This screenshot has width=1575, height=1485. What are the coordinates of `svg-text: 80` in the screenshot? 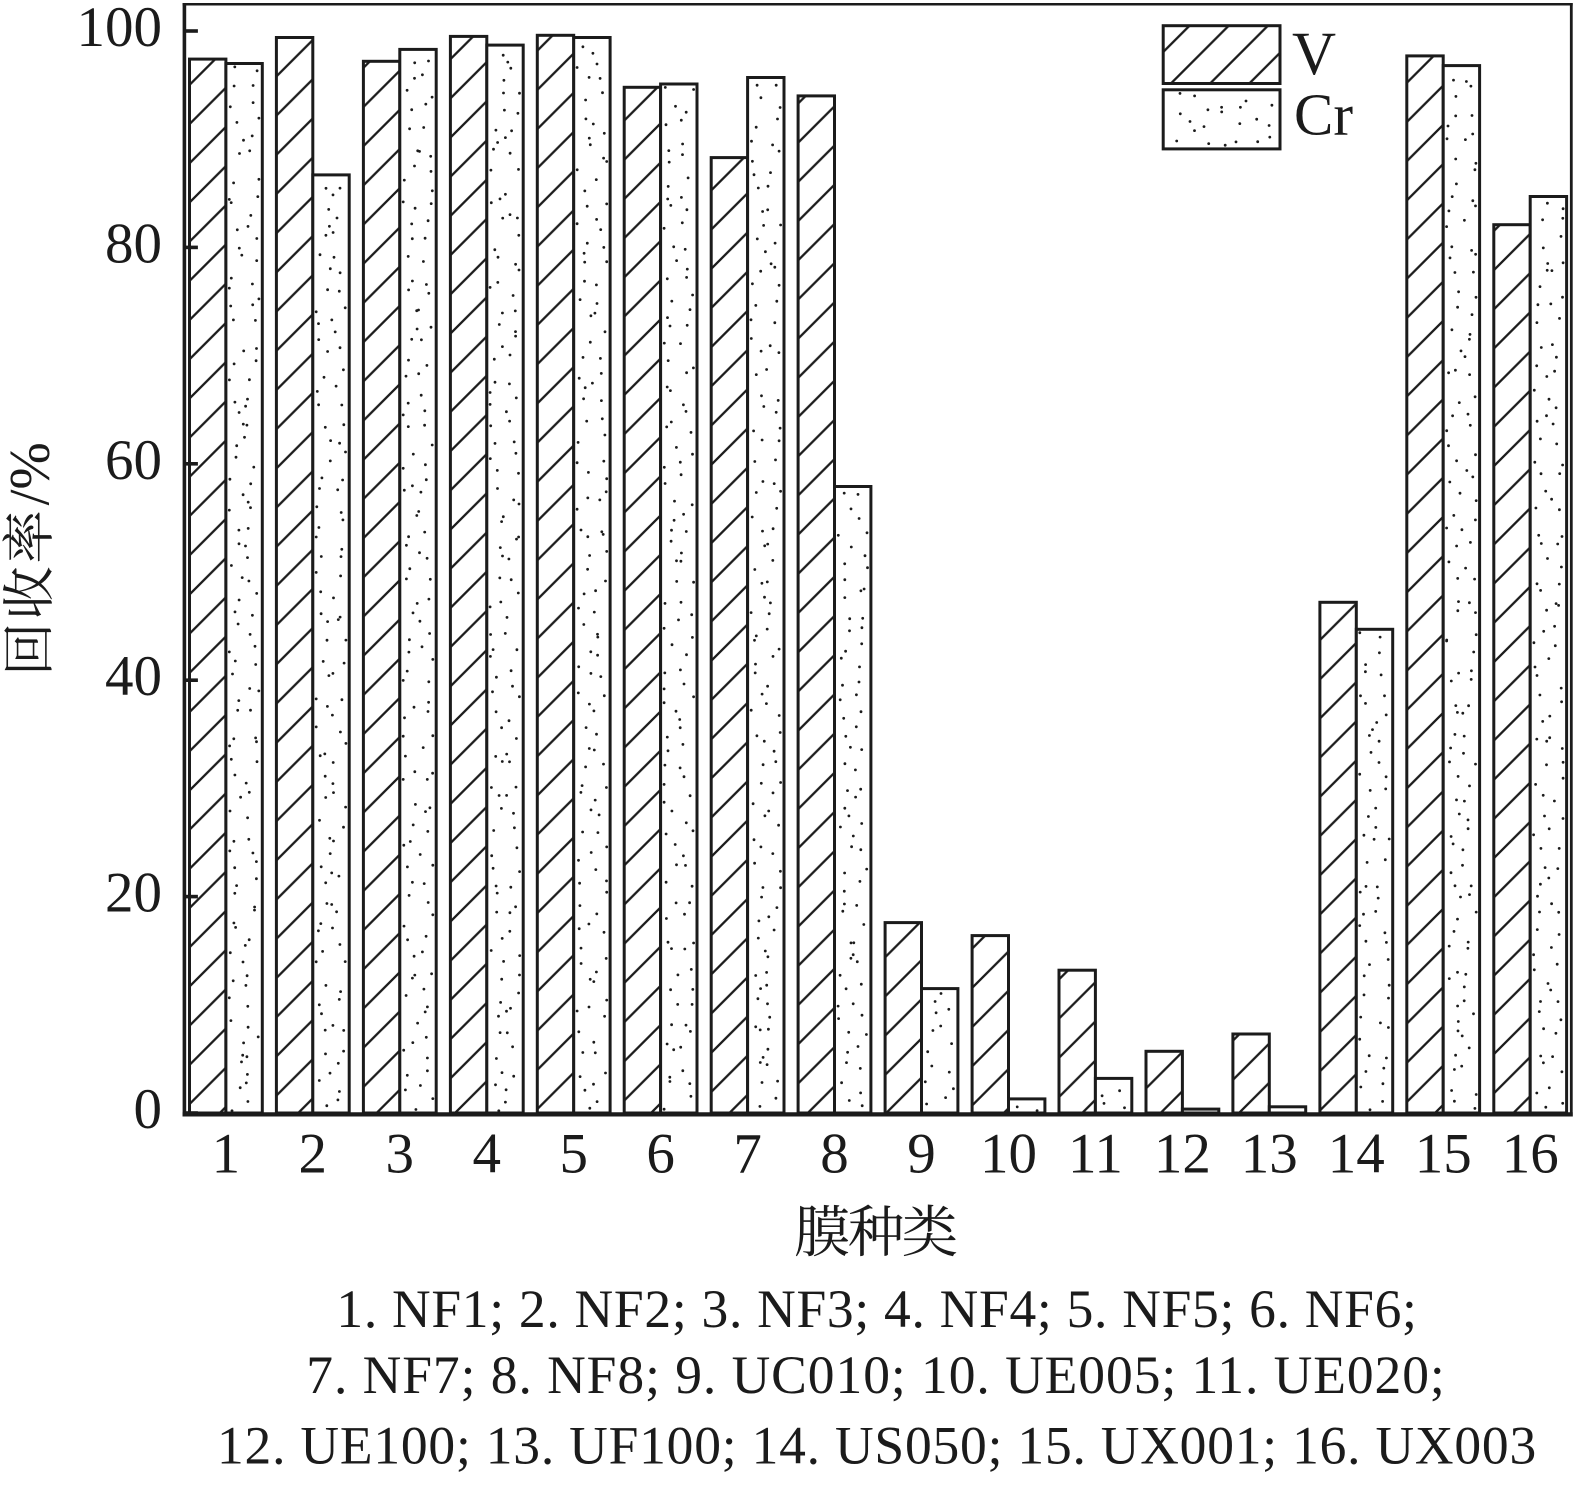 It's located at (133, 243).